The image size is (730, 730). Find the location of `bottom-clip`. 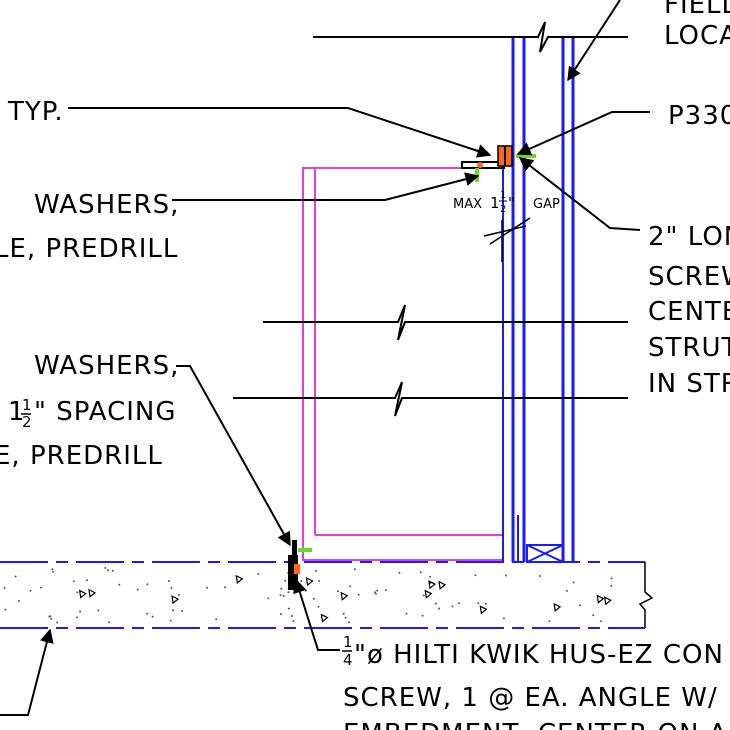

bottom-clip is located at coordinates (300, 565).